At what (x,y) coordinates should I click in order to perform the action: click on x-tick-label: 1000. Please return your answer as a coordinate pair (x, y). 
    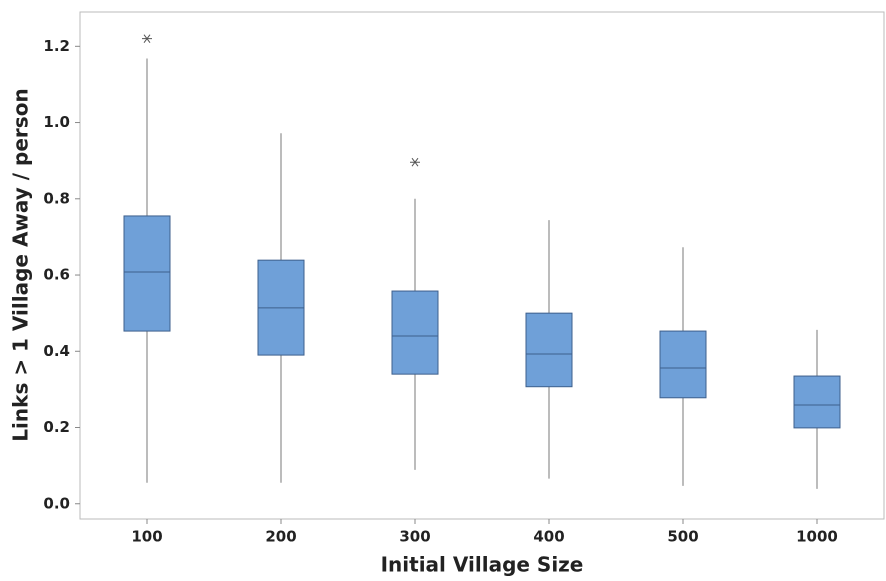
    Looking at the image, I should click on (817, 537).